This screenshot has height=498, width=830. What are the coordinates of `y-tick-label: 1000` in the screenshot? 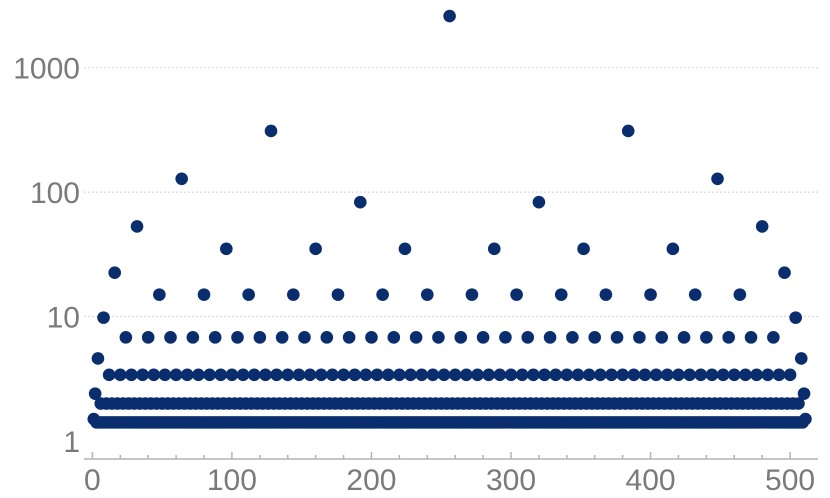 It's located at (46, 69).